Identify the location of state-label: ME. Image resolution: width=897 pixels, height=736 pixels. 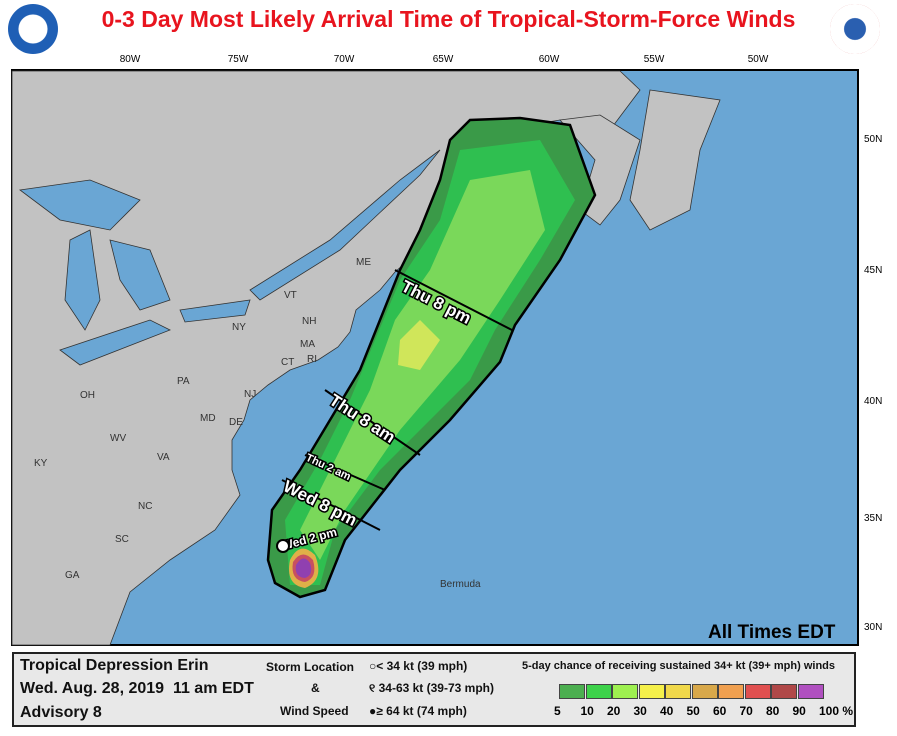
(363, 262).